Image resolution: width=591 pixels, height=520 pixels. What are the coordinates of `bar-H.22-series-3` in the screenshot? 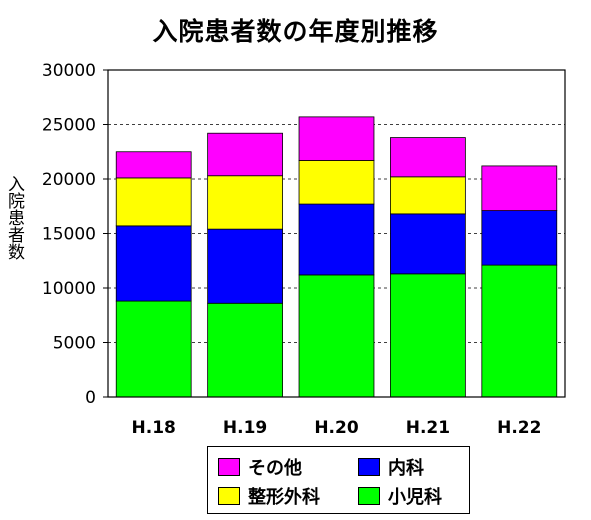 It's located at (519, 188).